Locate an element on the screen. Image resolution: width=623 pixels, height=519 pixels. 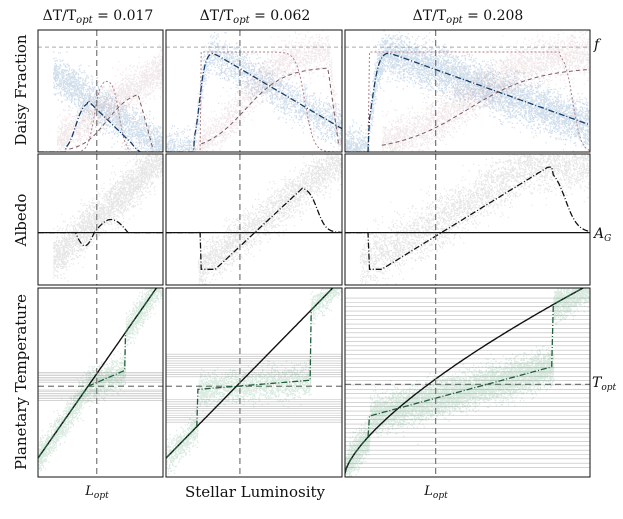
col-title-2: ΔT/Topt = 0.208 is located at coordinates (468, 17).